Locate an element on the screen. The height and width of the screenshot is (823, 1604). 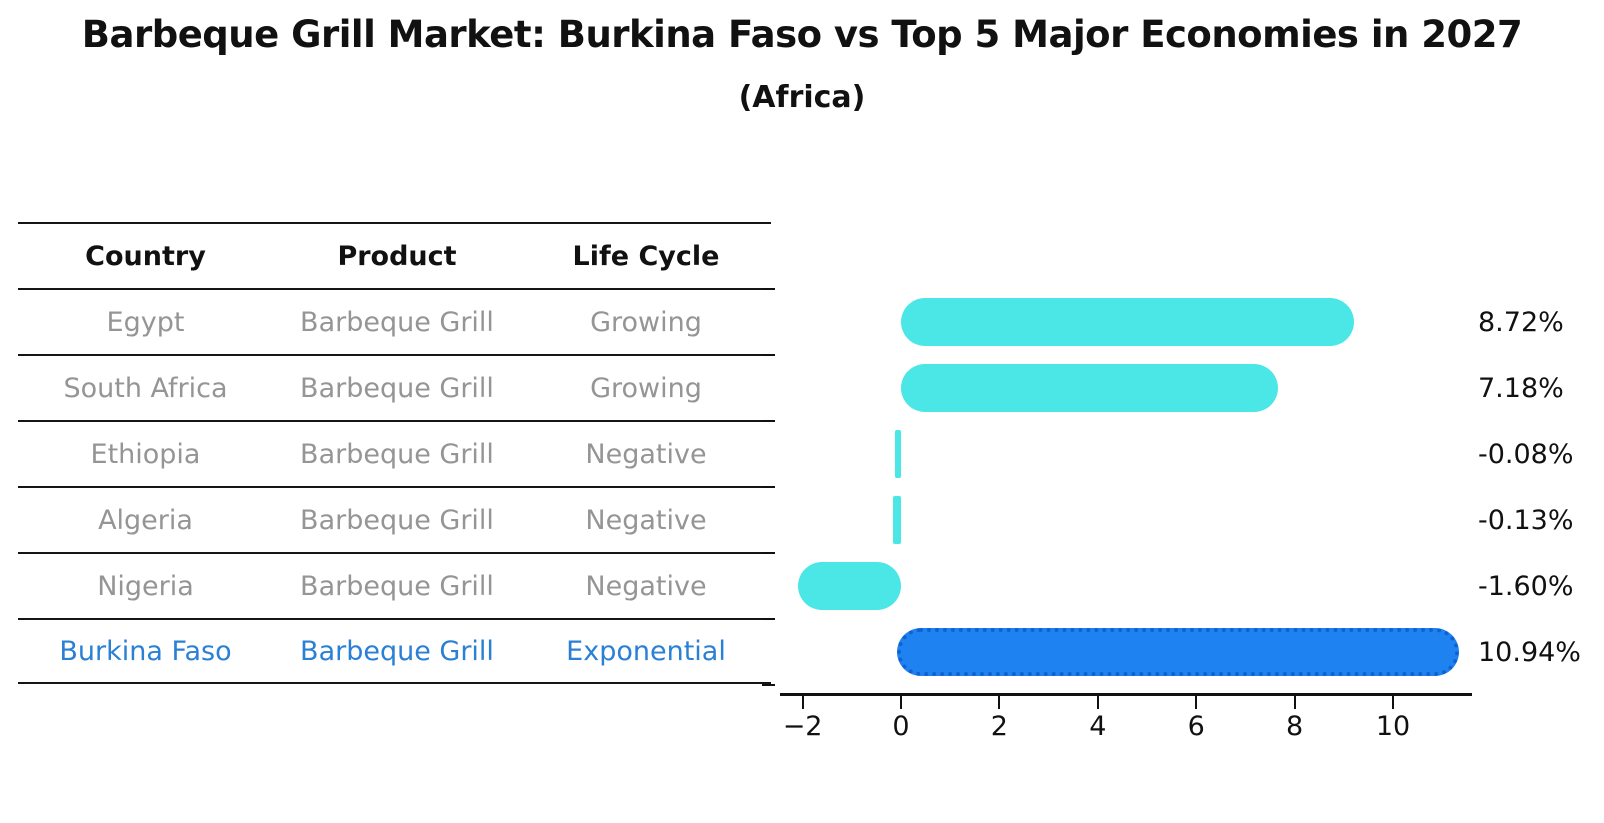
x-axis-tick-label: 10 is located at coordinates (1393, 726).